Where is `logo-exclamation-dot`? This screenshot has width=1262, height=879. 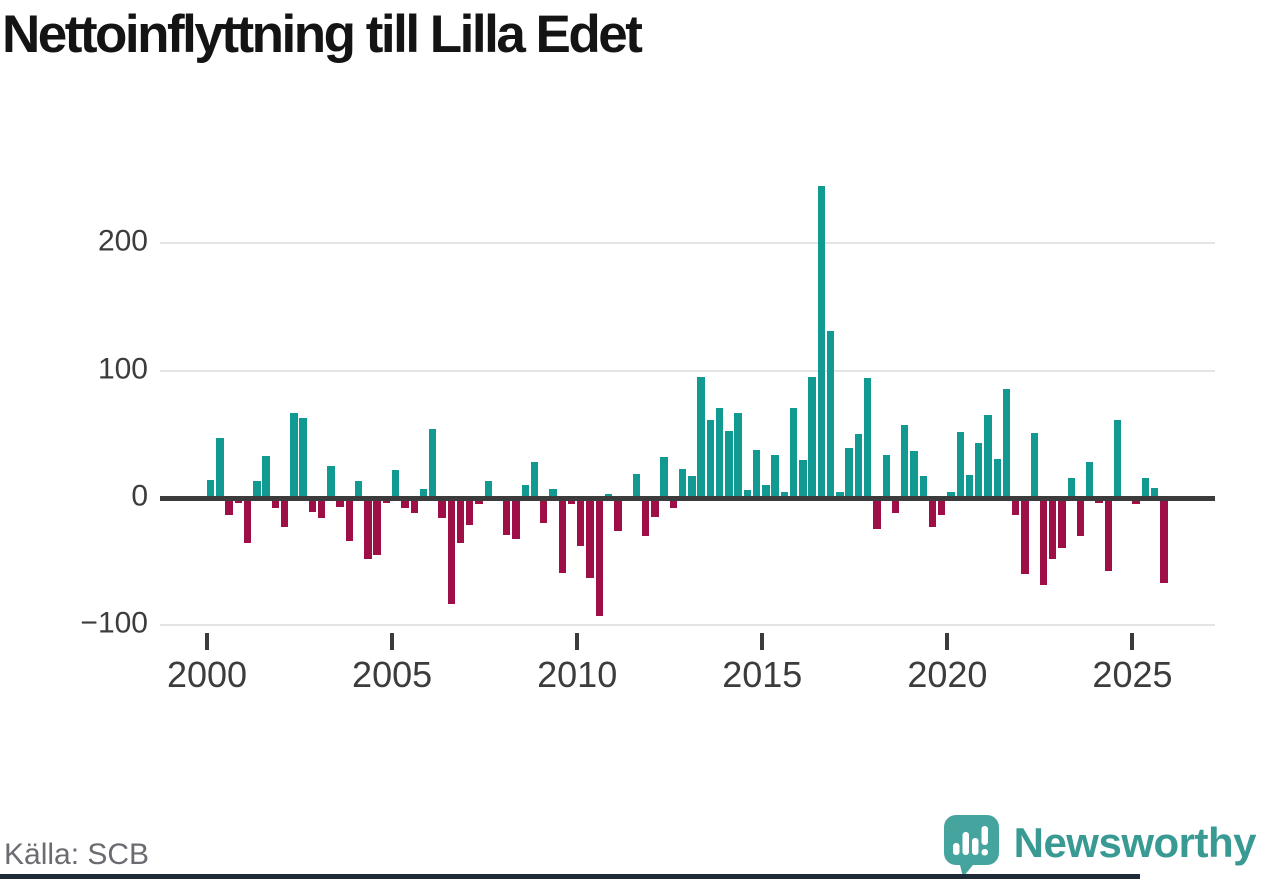
logo-exclamation-dot is located at coordinates (984, 852).